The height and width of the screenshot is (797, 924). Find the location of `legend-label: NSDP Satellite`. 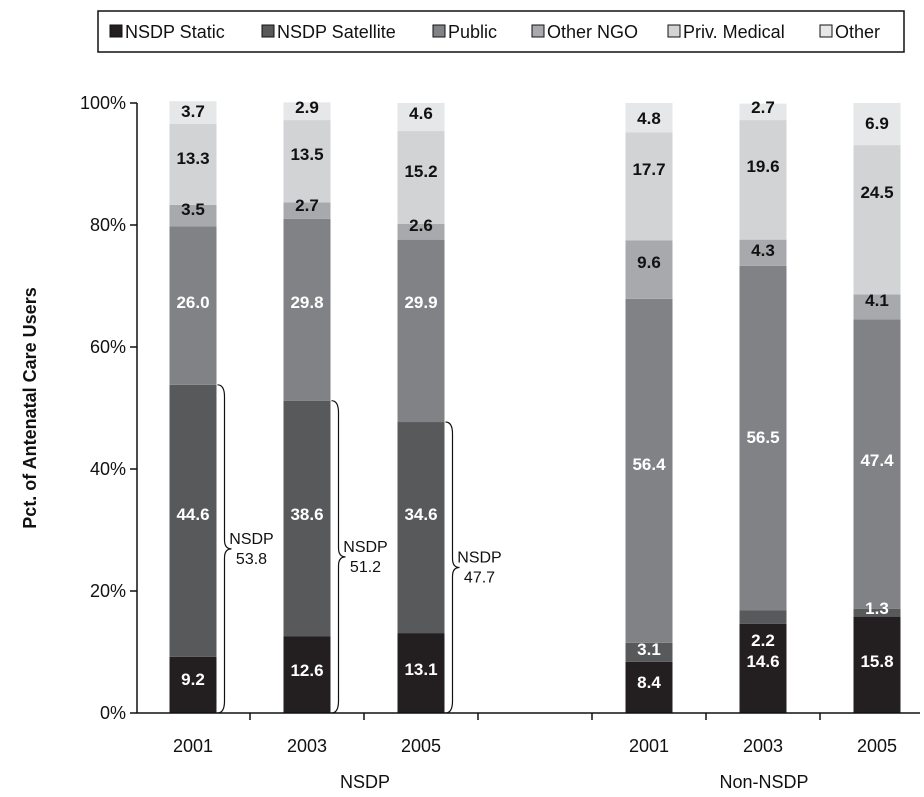

legend-label: NSDP Satellite is located at coordinates (336, 32).